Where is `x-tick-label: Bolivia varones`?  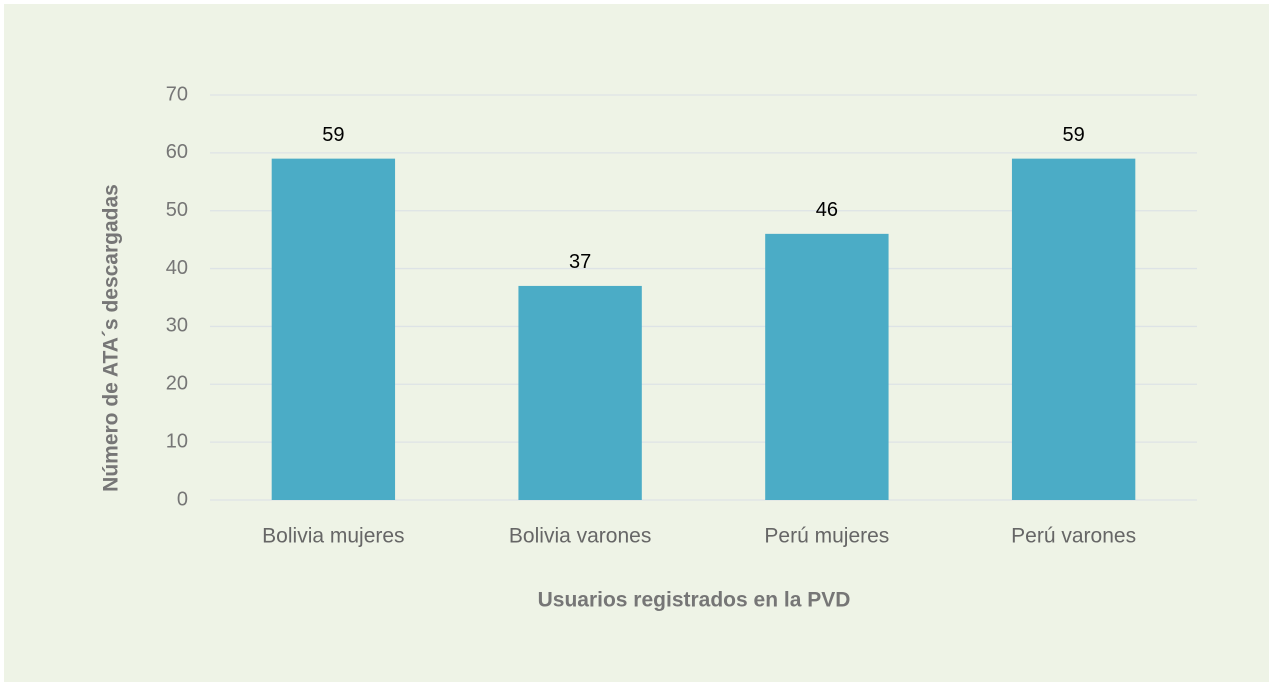 x-tick-label: Bolivia varones is located at coordinates (580, 536).